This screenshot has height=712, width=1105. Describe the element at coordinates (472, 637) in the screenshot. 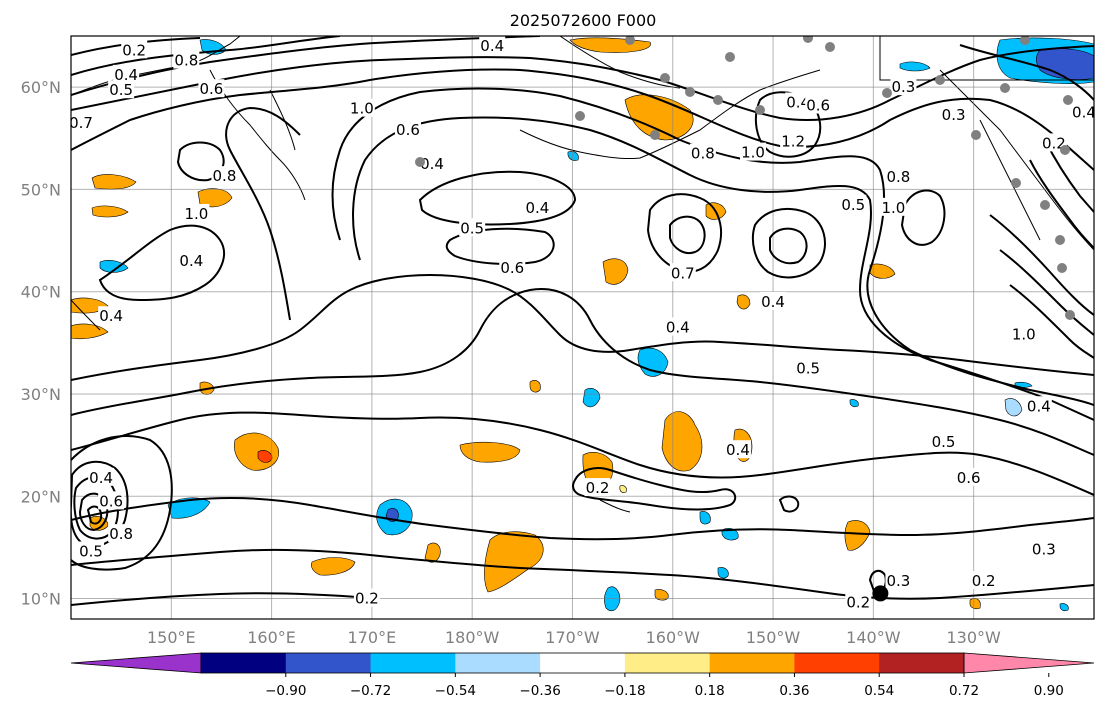

I see `x-tick-label: 180°W` at that location.